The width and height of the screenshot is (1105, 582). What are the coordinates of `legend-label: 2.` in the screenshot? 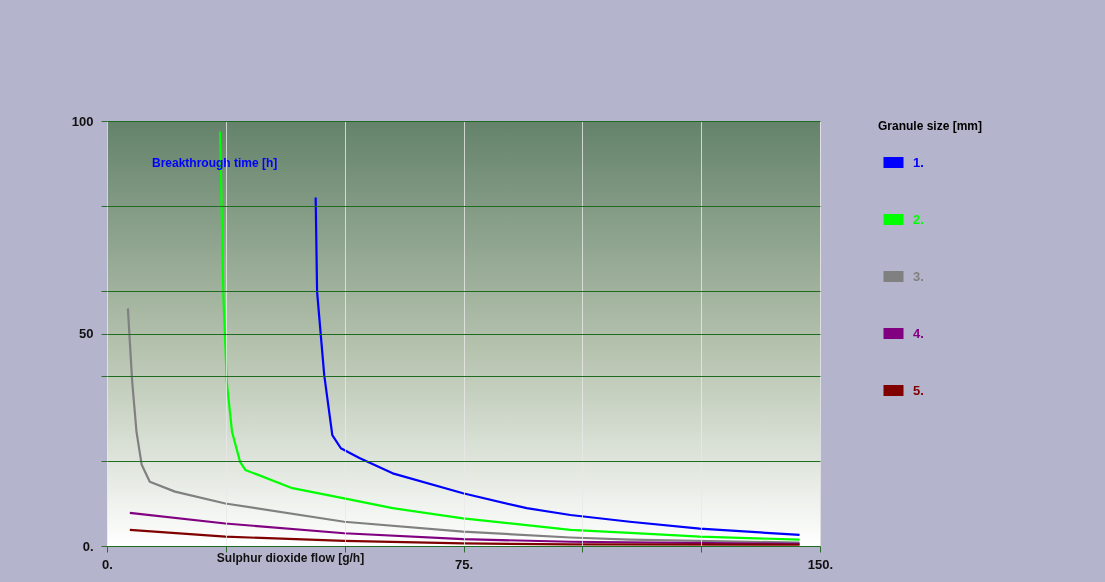 It's located at (918, 219).